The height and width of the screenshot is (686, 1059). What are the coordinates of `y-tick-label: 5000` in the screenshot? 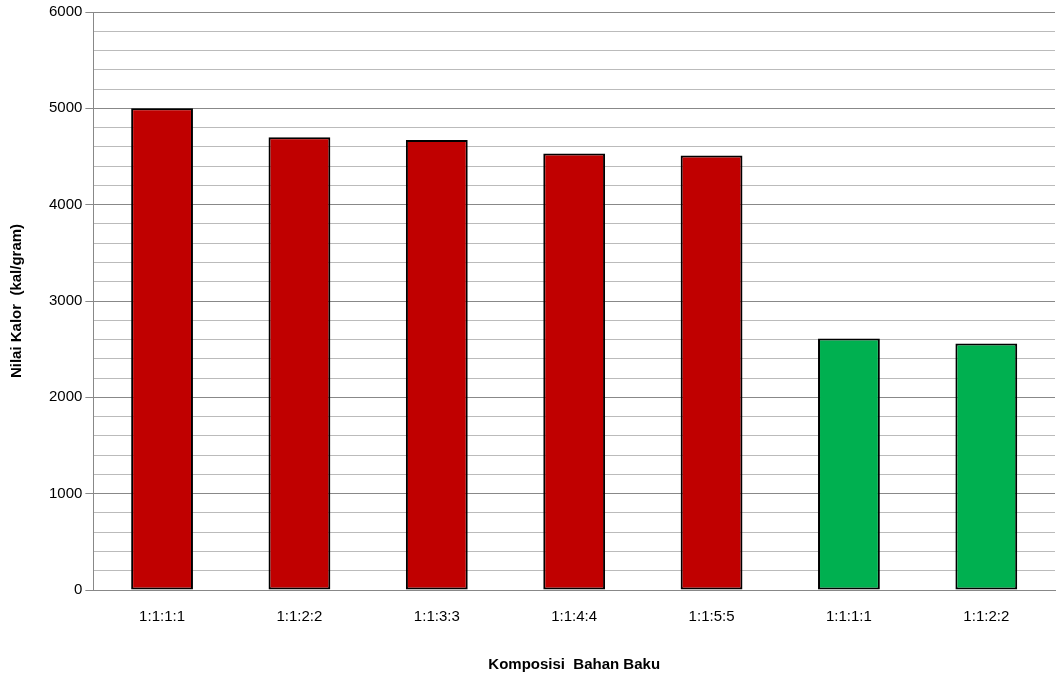 It's located at (65, 107).